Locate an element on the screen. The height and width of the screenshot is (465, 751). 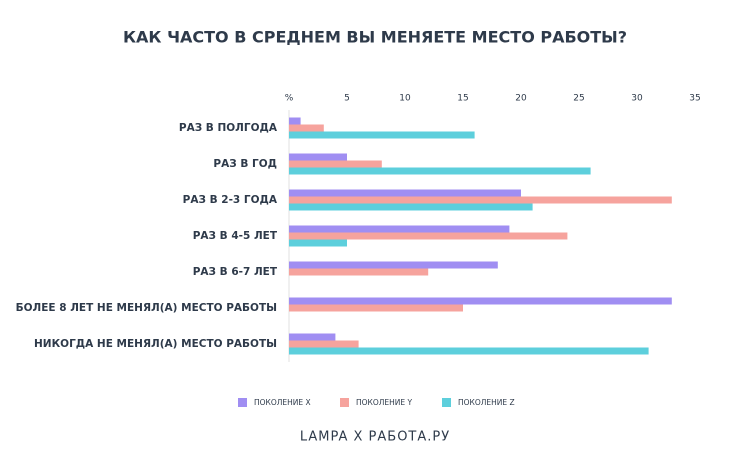
x-tick-label: 10 is located at coordinates (405, 99).